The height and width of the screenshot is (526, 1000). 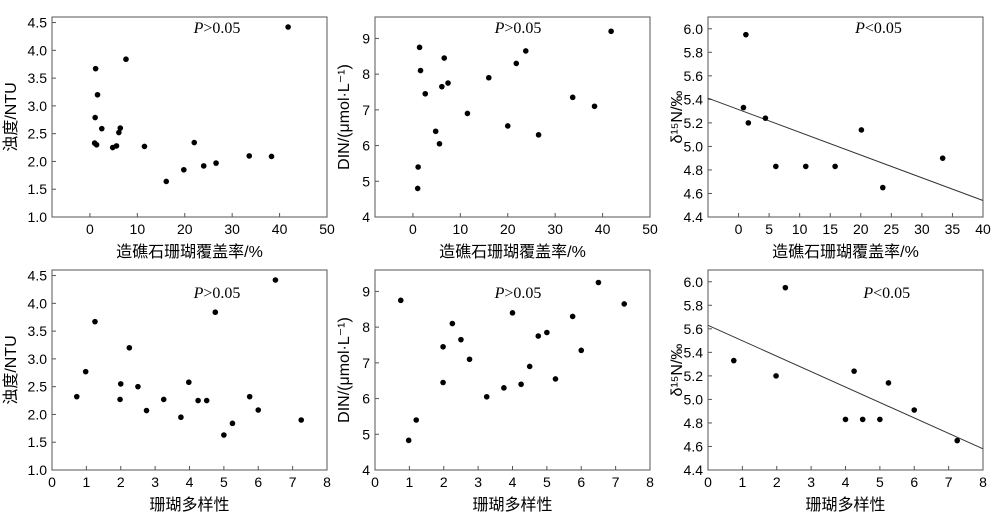 What do you see at coordinates (512, 252) in the screenshot?
I see `x-axis-label: 造礁石珊瑚覆盖率/%` at bounding box center [512, 252].